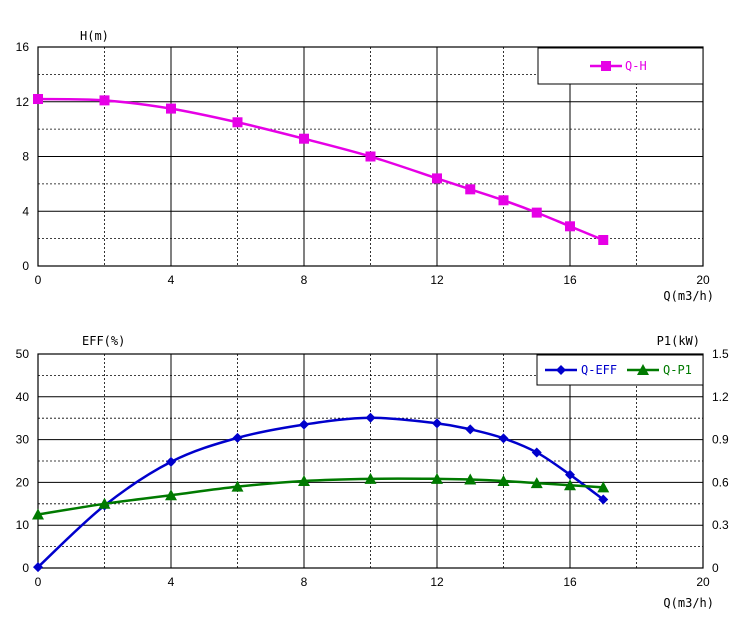  Describe the element at coordinates (23, 482) in the screenshot. I see `y-tick-label: 20` at that location.